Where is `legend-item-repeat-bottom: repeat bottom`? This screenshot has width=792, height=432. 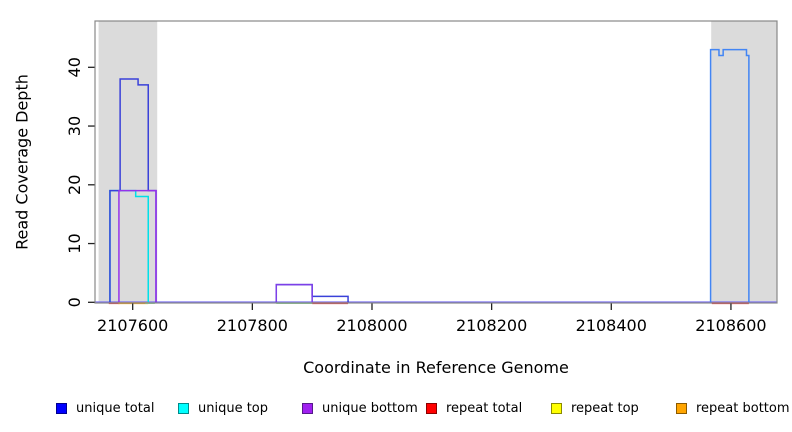
legend-item-repeat-bottom: repeat bottom is located at coordinates (733, 408).